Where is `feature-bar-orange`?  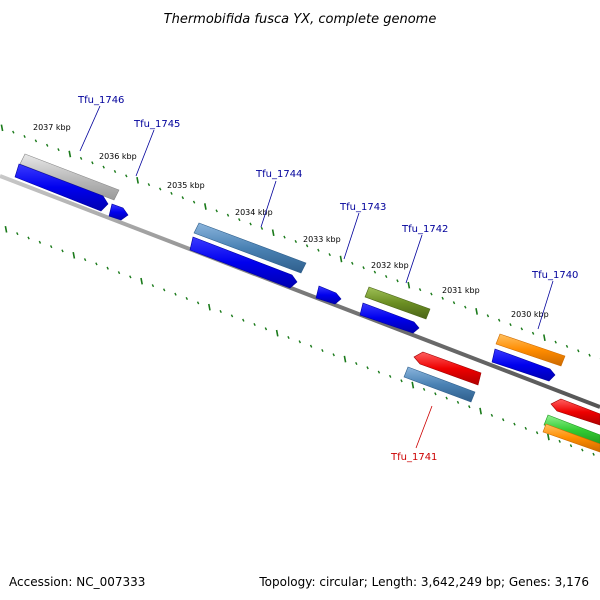 feature-bar-orange is located at coordinates (530, 350).